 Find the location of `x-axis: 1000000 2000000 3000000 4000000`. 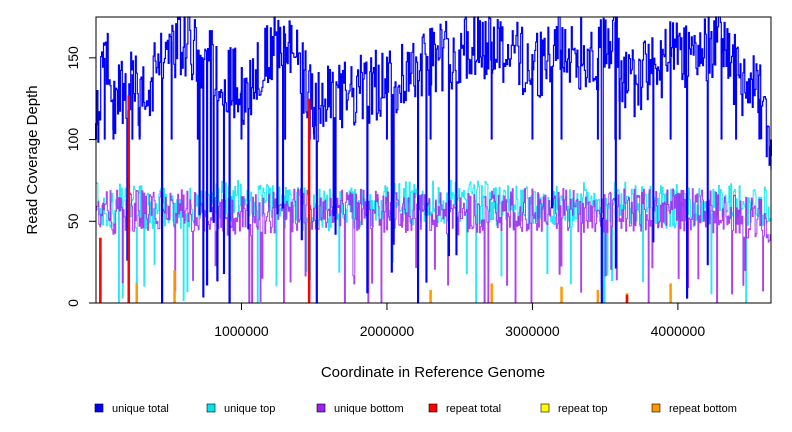

x-axis: 1000000 2000000 3000000 4000000 is located at coordinates (460, 320).